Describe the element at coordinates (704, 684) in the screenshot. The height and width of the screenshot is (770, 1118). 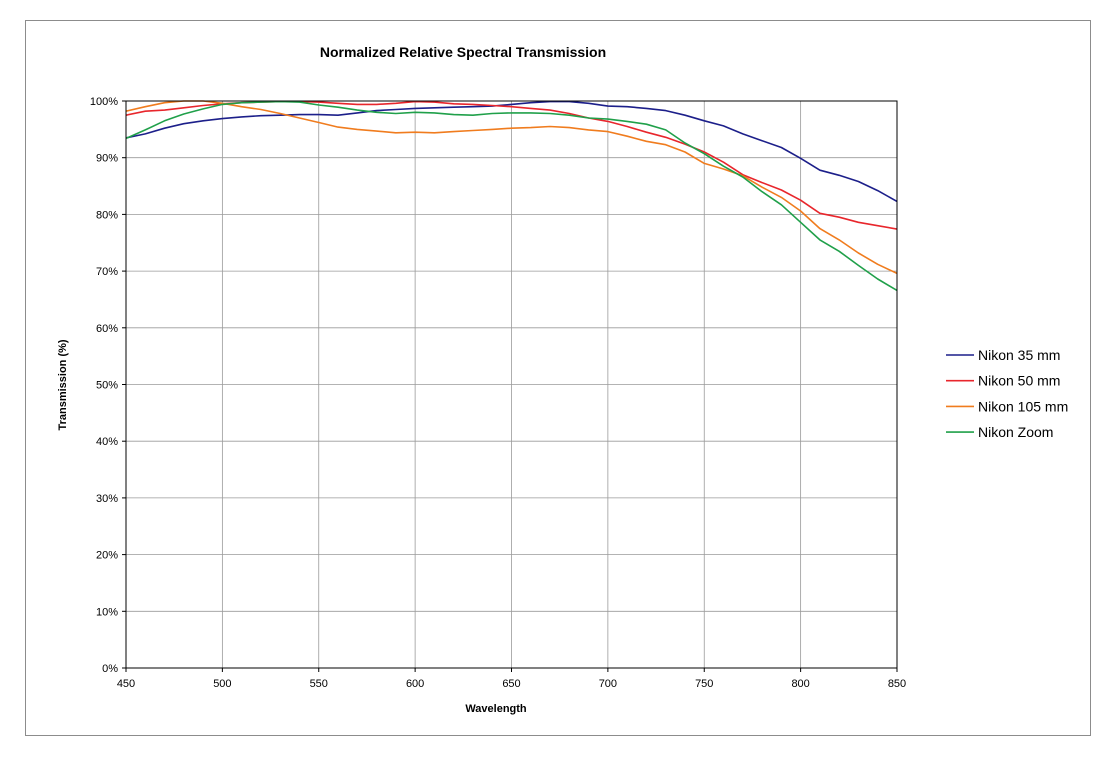
I see `x-tick-label: 750` at that location.